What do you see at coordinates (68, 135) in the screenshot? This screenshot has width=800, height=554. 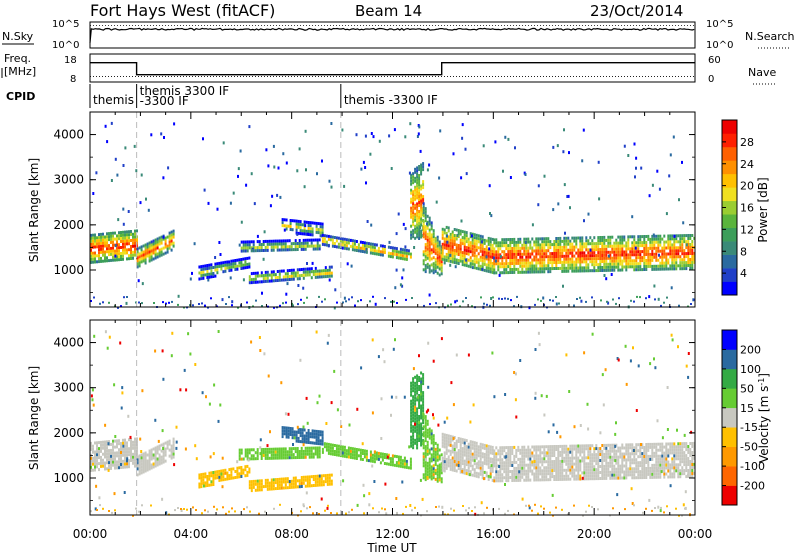 I see `y-tick-label: 4000` at bounding box center [68, 135].